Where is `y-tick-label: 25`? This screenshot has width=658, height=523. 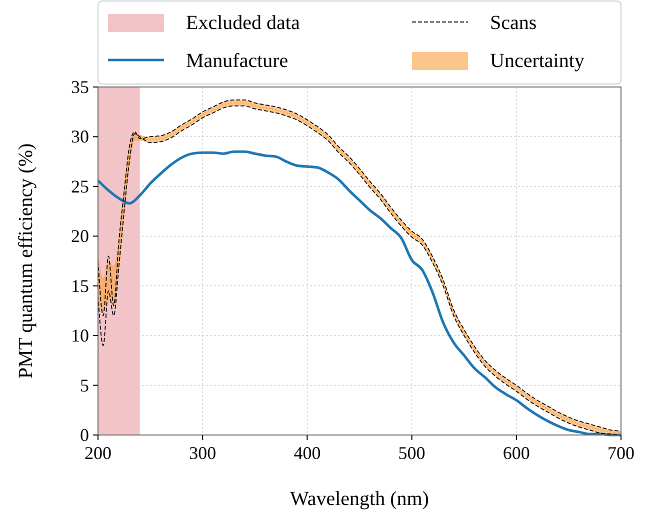 y-tick-label: 25 is located at coordinates (80, 186).